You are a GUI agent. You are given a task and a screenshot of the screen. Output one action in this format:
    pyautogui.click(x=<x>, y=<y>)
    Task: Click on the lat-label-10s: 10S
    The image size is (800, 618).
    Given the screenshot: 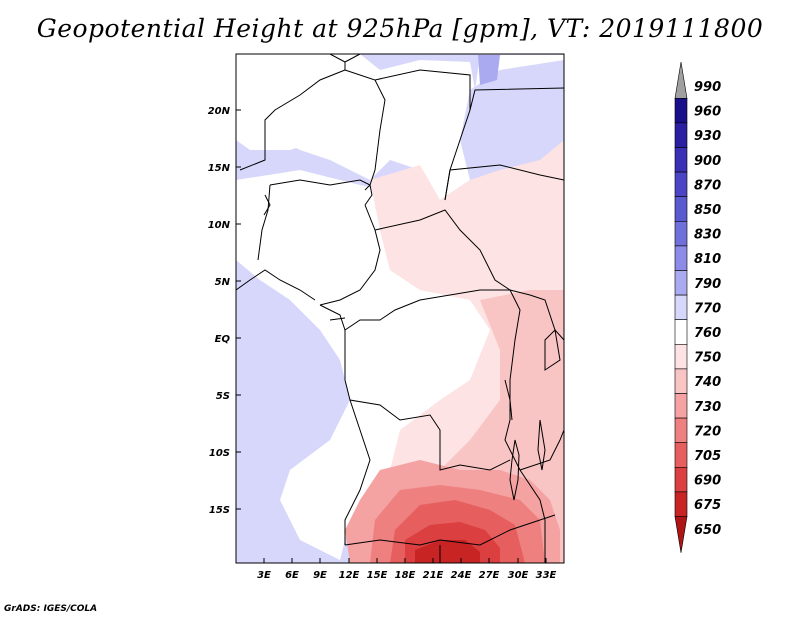 What is the action you would take?
    pyautogui.click(x=219, y=453)
    